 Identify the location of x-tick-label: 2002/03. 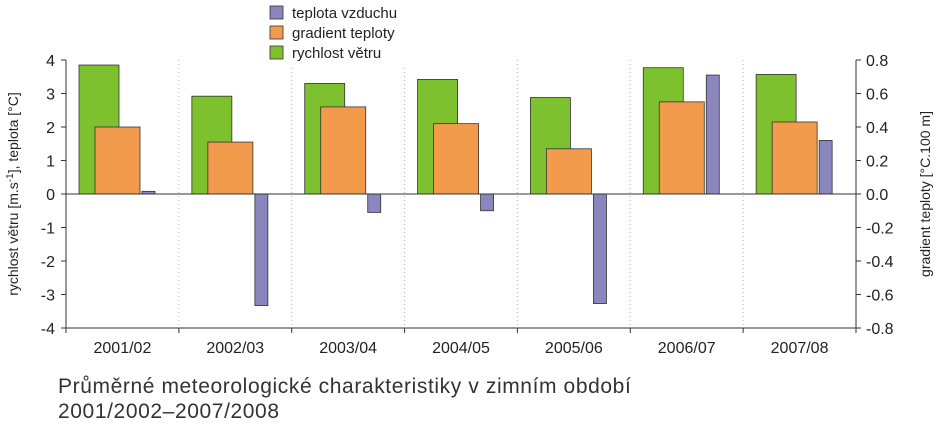
(235, 348).